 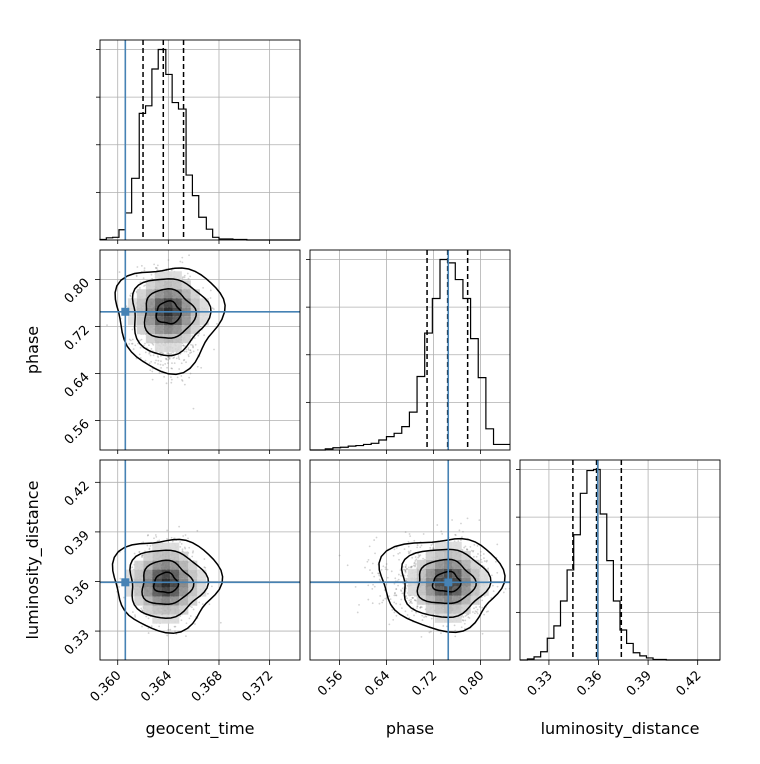 What do you see at coordinates (125, 311) in the screenshot?
I see `truth-marker` at bounding box center [125, 311].